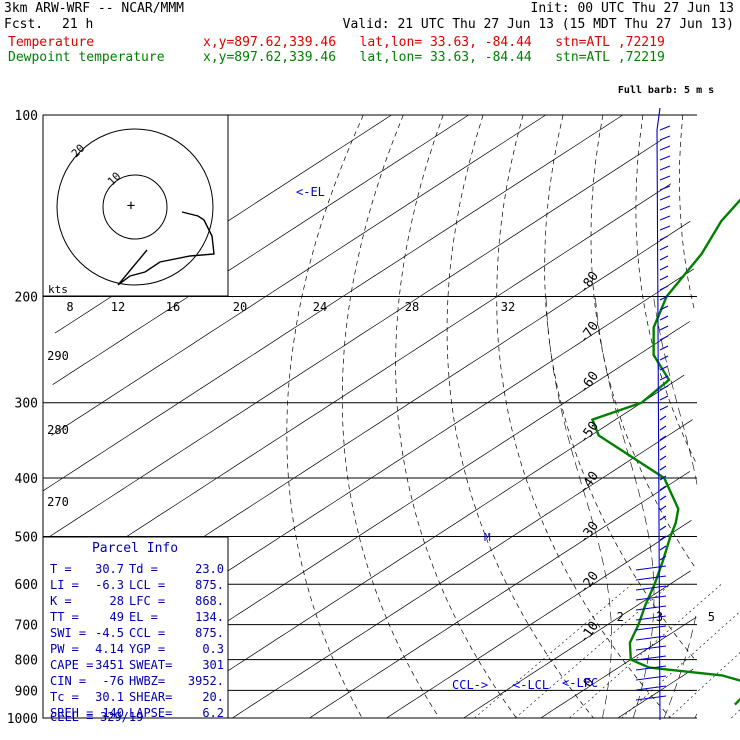  What do you see at coordinates (147, 601) in the screenshot?
I see `parcel-param-label: LFC =` at bounding box center [147, 601].